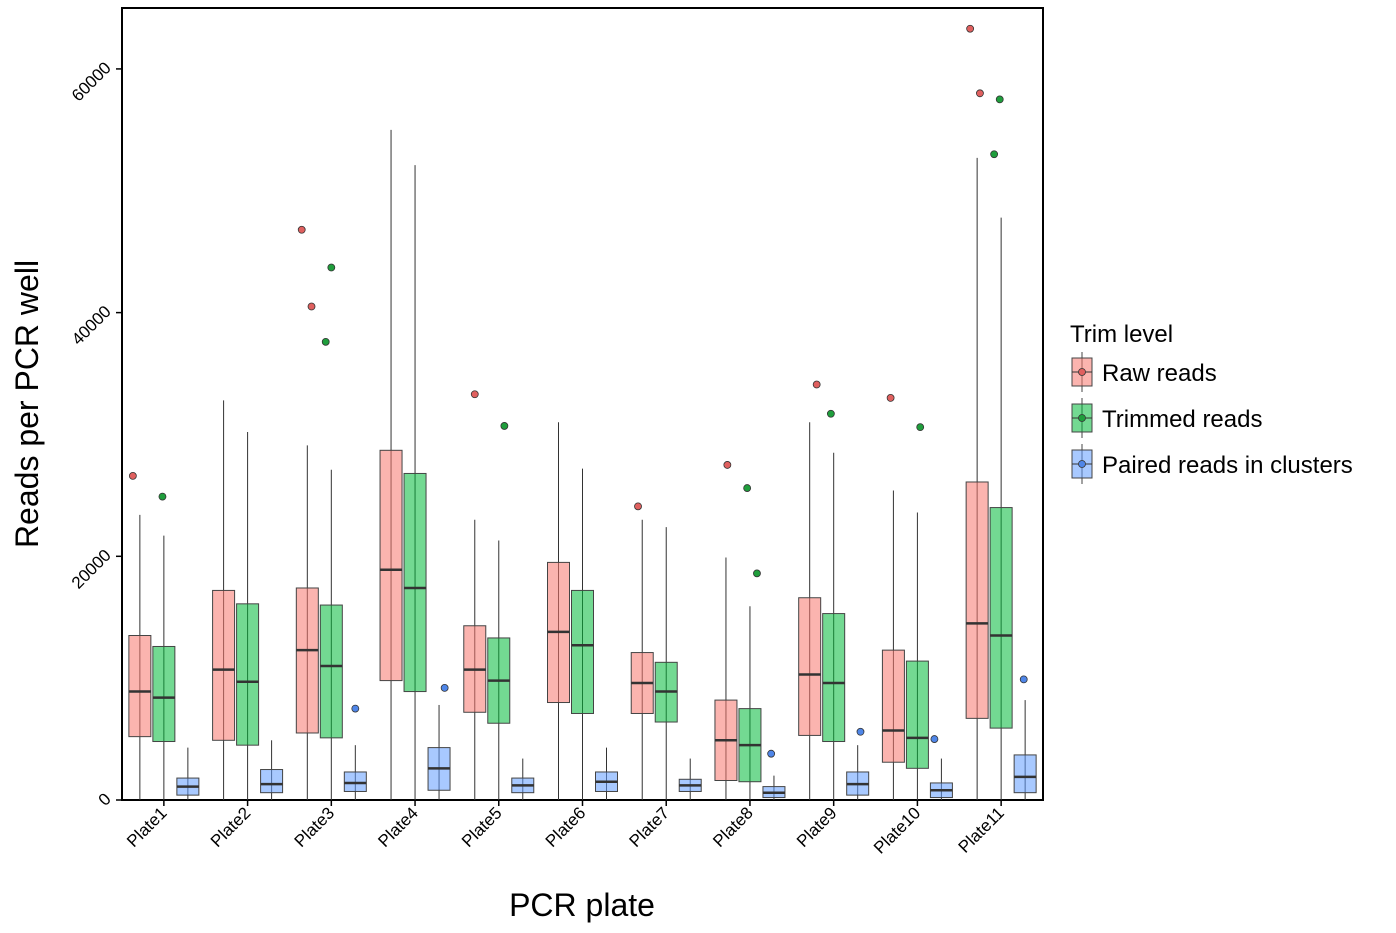 The image size is (1396, 933). Describe the element at coordinates (733, 827) in the screenshot. I see `x-tick-label: Plate8` at that location.